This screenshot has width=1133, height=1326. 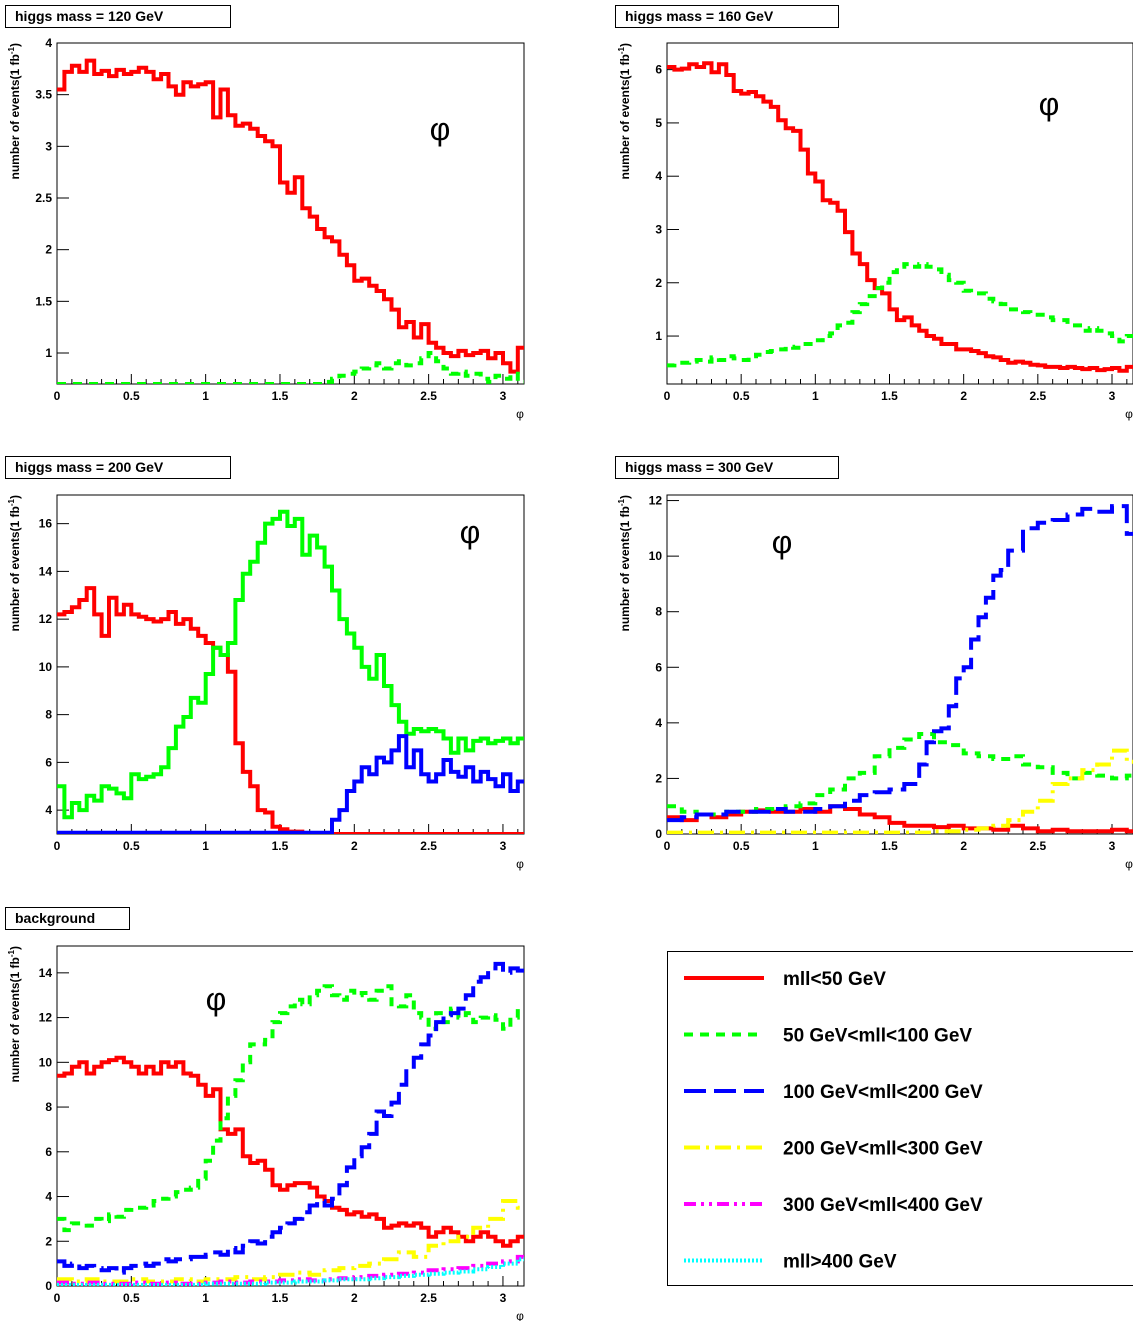 What do you see at coordinates (883, 1149) in the screenshot?
I see `legend-label-4: 200 GeV<mll<300 GeV` at bounding box center [883, 1149].